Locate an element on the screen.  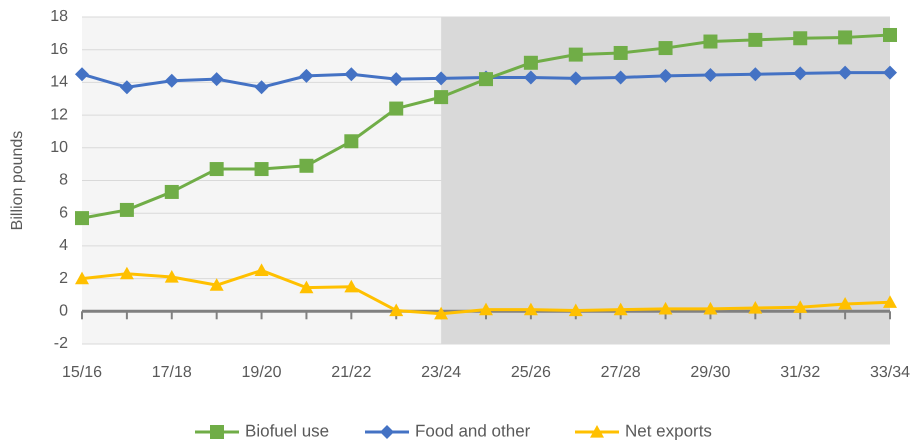
y-tick-label: 10 is located at coordinates (59, 147).